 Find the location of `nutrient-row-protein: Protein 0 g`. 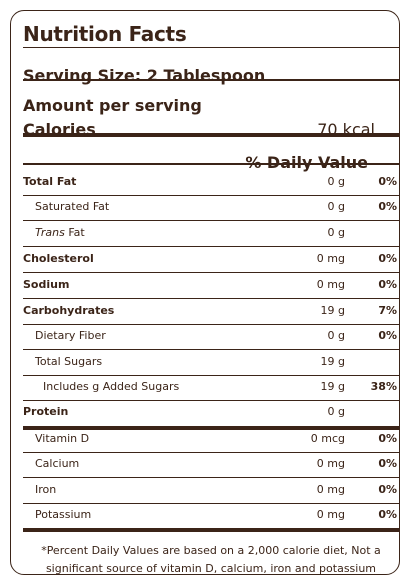

nutrient-row-protein: Protein 0 g is located at coordinates (211, 413).